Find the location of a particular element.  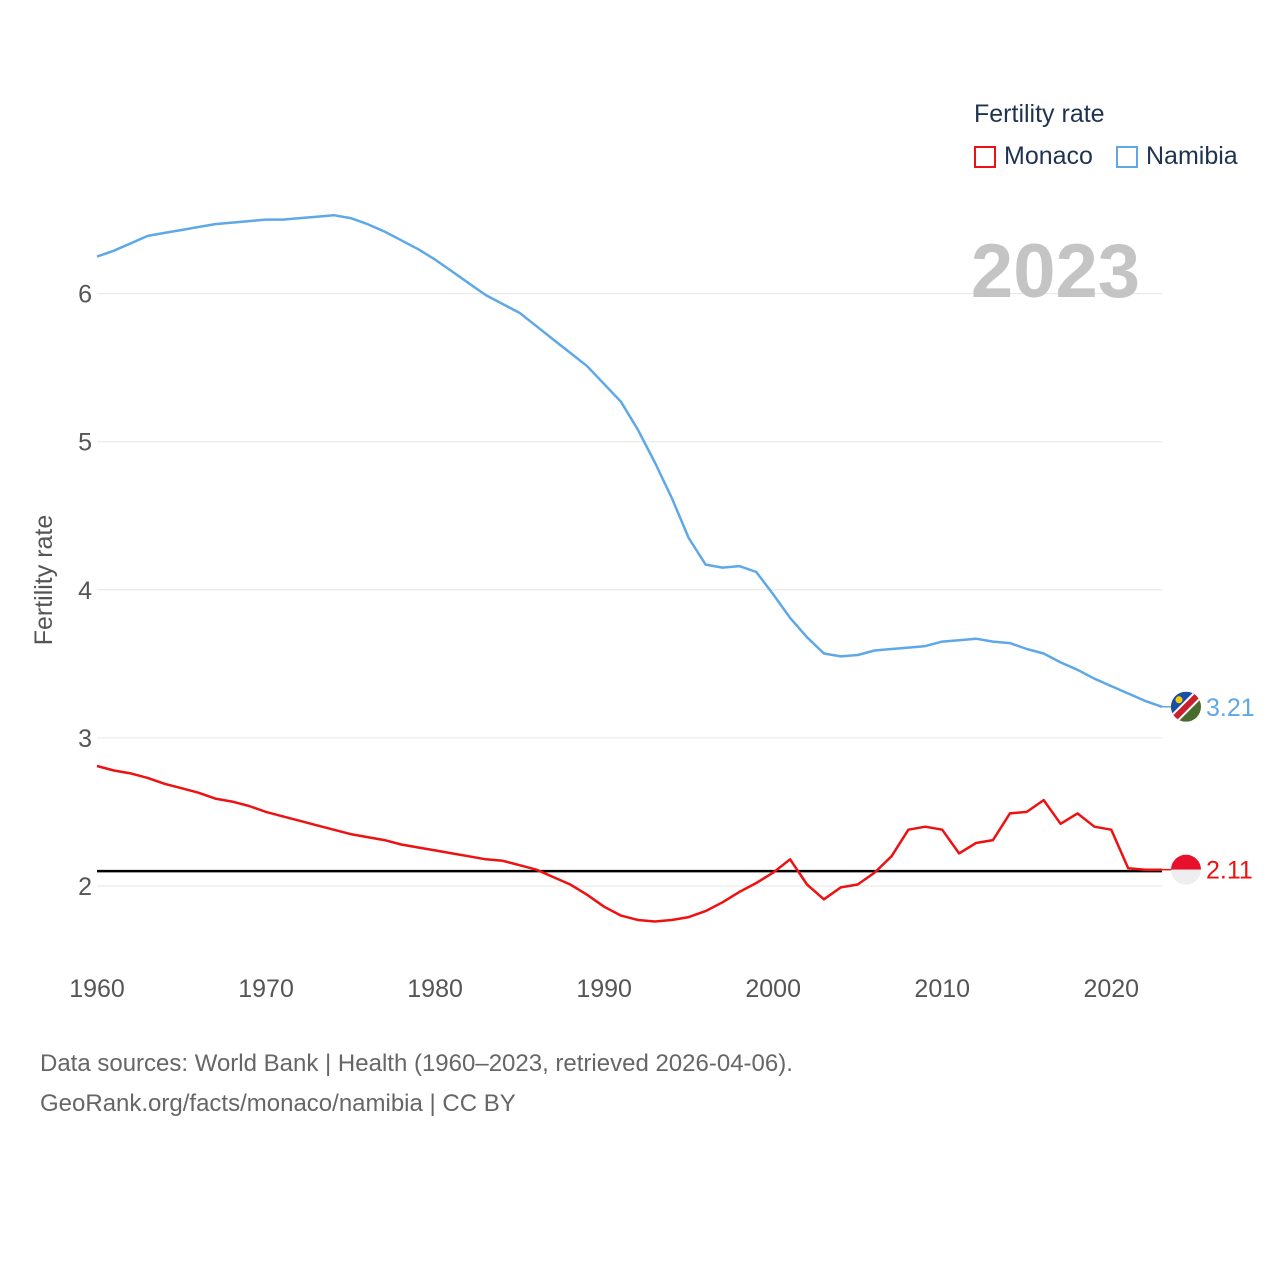

x-tick-label: 2010 is located at coordinates (942, 989).